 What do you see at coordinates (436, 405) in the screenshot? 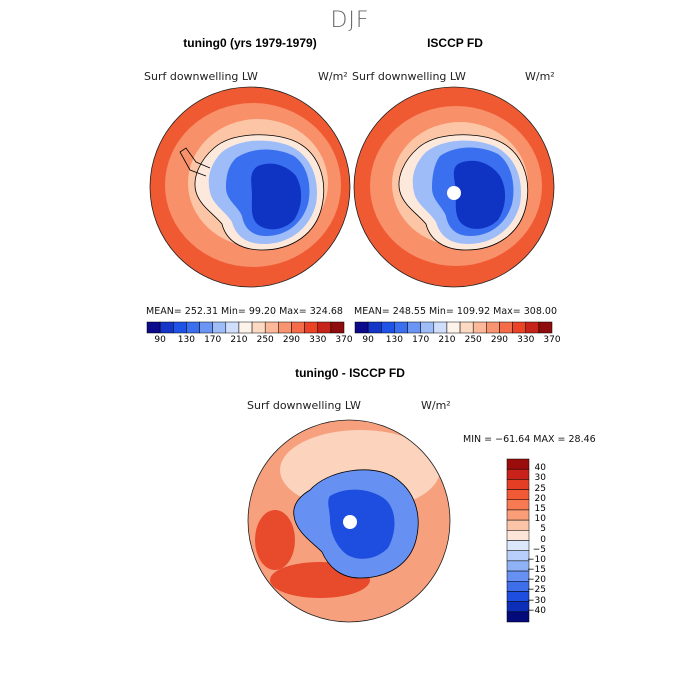
I see `panel3-units-label: W/m²` at bounding box center [436, 405].